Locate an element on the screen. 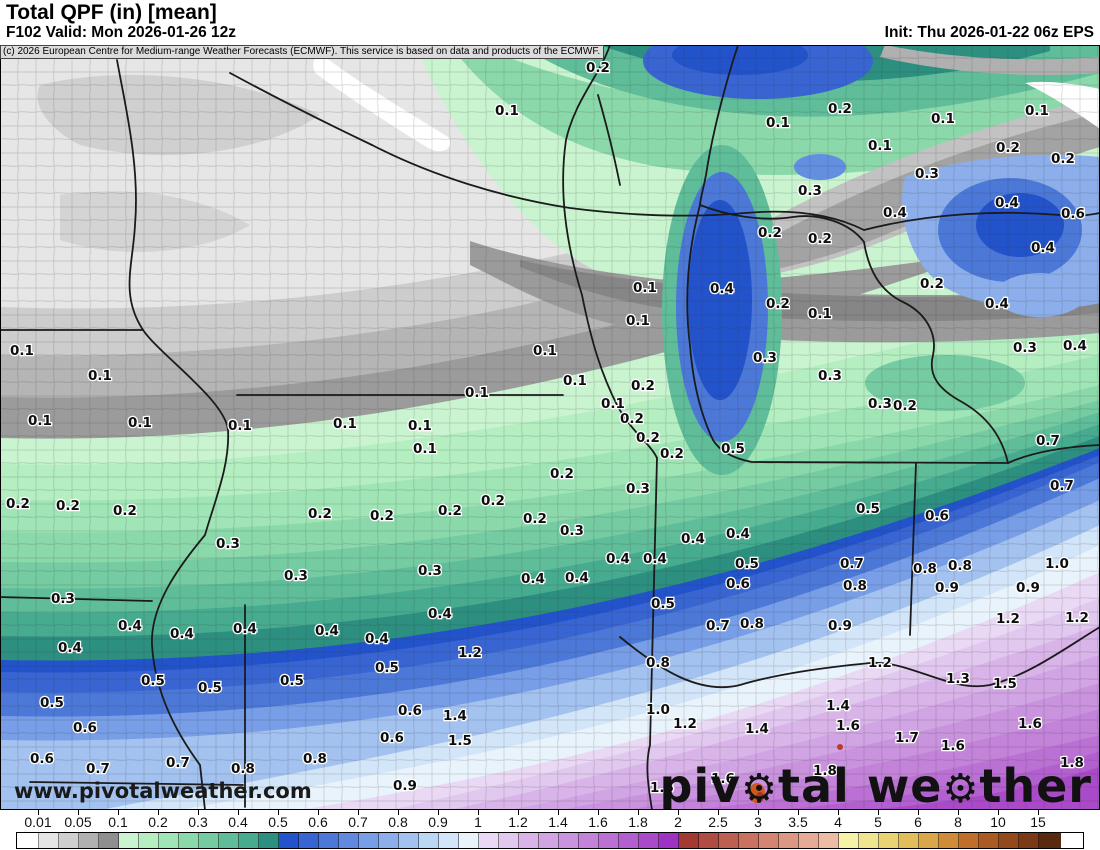 The height and width of the screenshot is (850, 1100). contour-value-label: 1.7 is located at coordinates (907, 738).